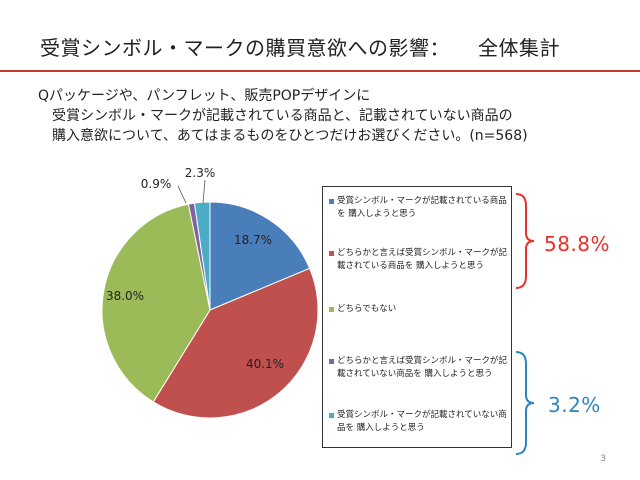  Describe the element at coordinates (422, 421) in the screenshot. I see `legend-label: 受賞シンボル・マークが記載されていない商品を 購入しようと思う` at that location.